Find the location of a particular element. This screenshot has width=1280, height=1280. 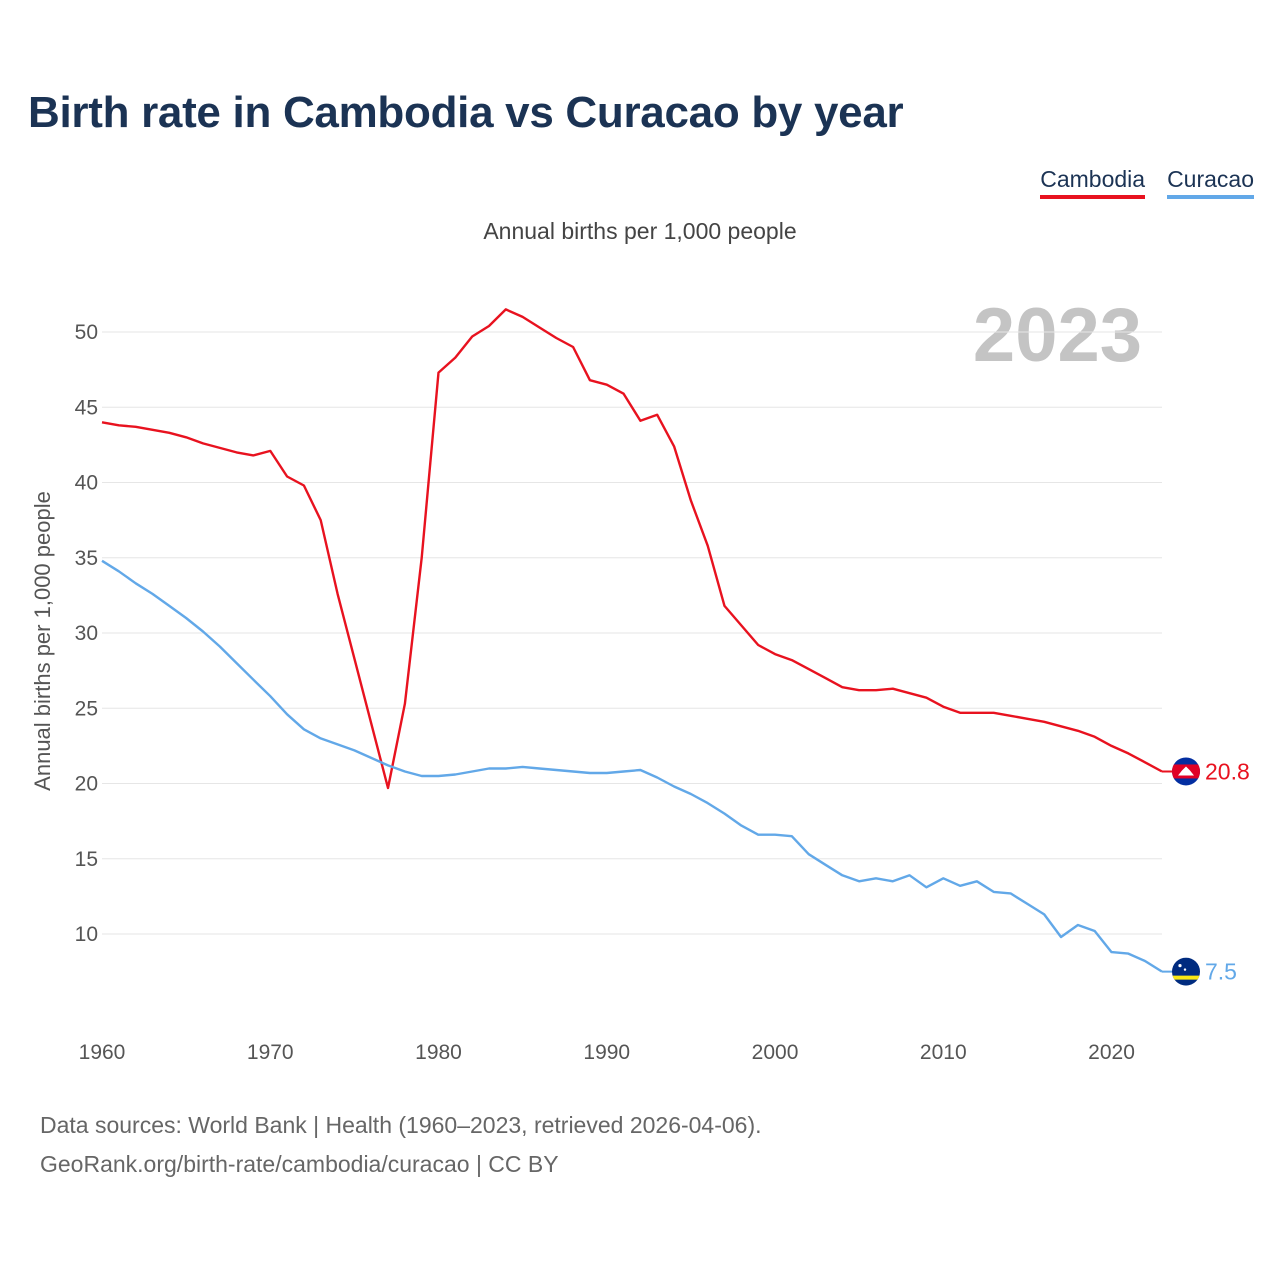

end-value-label-cambodia: 20.8 is located at coordinates (1227, 771).